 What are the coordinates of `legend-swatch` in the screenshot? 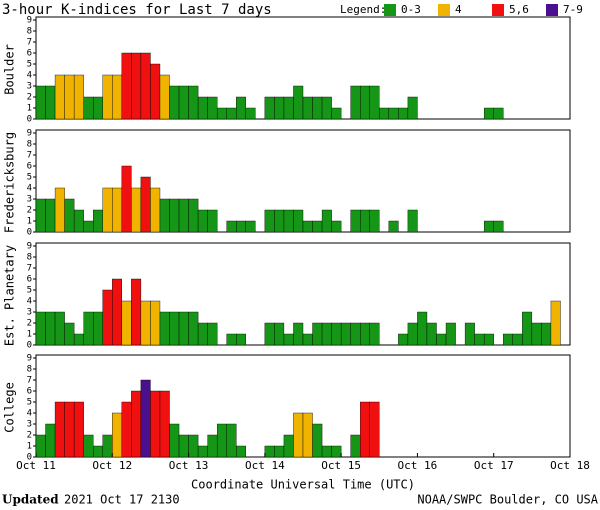 It's located at (552, 10).